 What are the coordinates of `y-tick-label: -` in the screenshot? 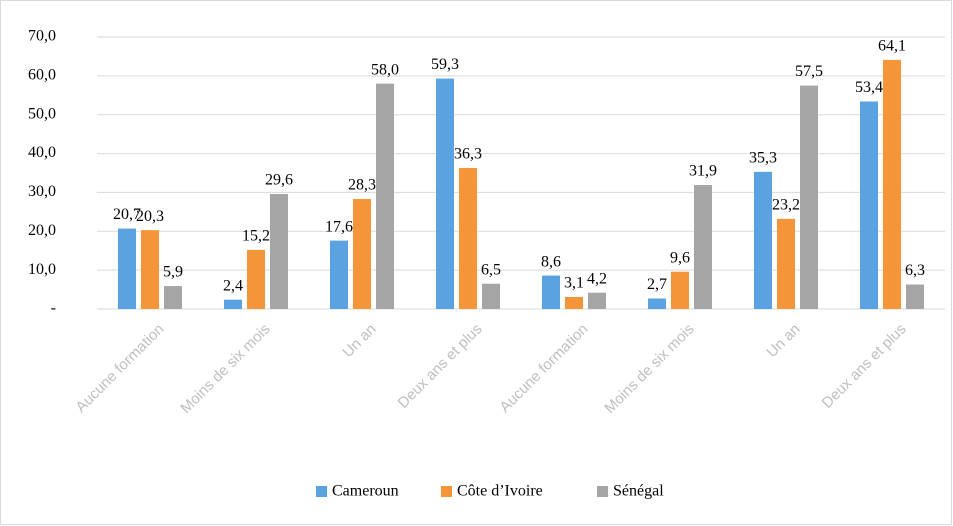 It's located at (53, 308).